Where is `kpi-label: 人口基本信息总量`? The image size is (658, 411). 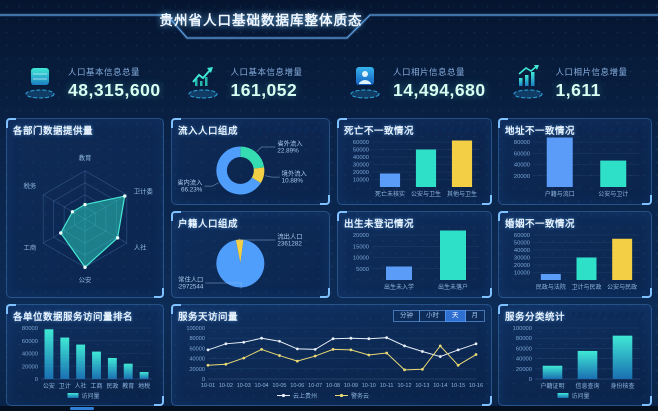 kpi-label: 人口基本信息总量 is located at coordinates (104, 71).